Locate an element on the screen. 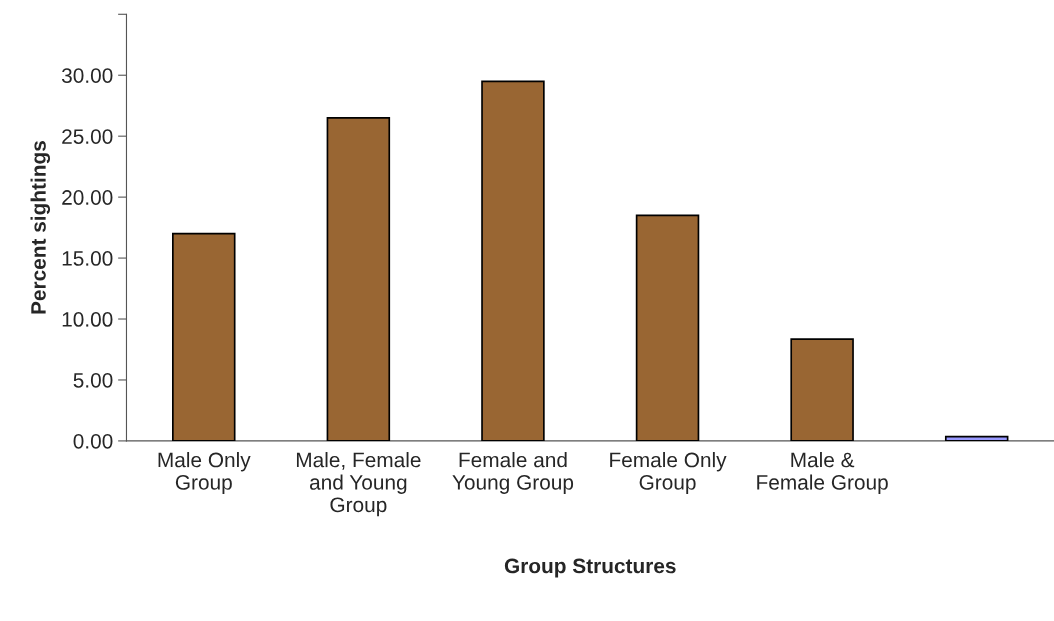  y-axis-title: Percent sightings is located at coordinates (40, 227).